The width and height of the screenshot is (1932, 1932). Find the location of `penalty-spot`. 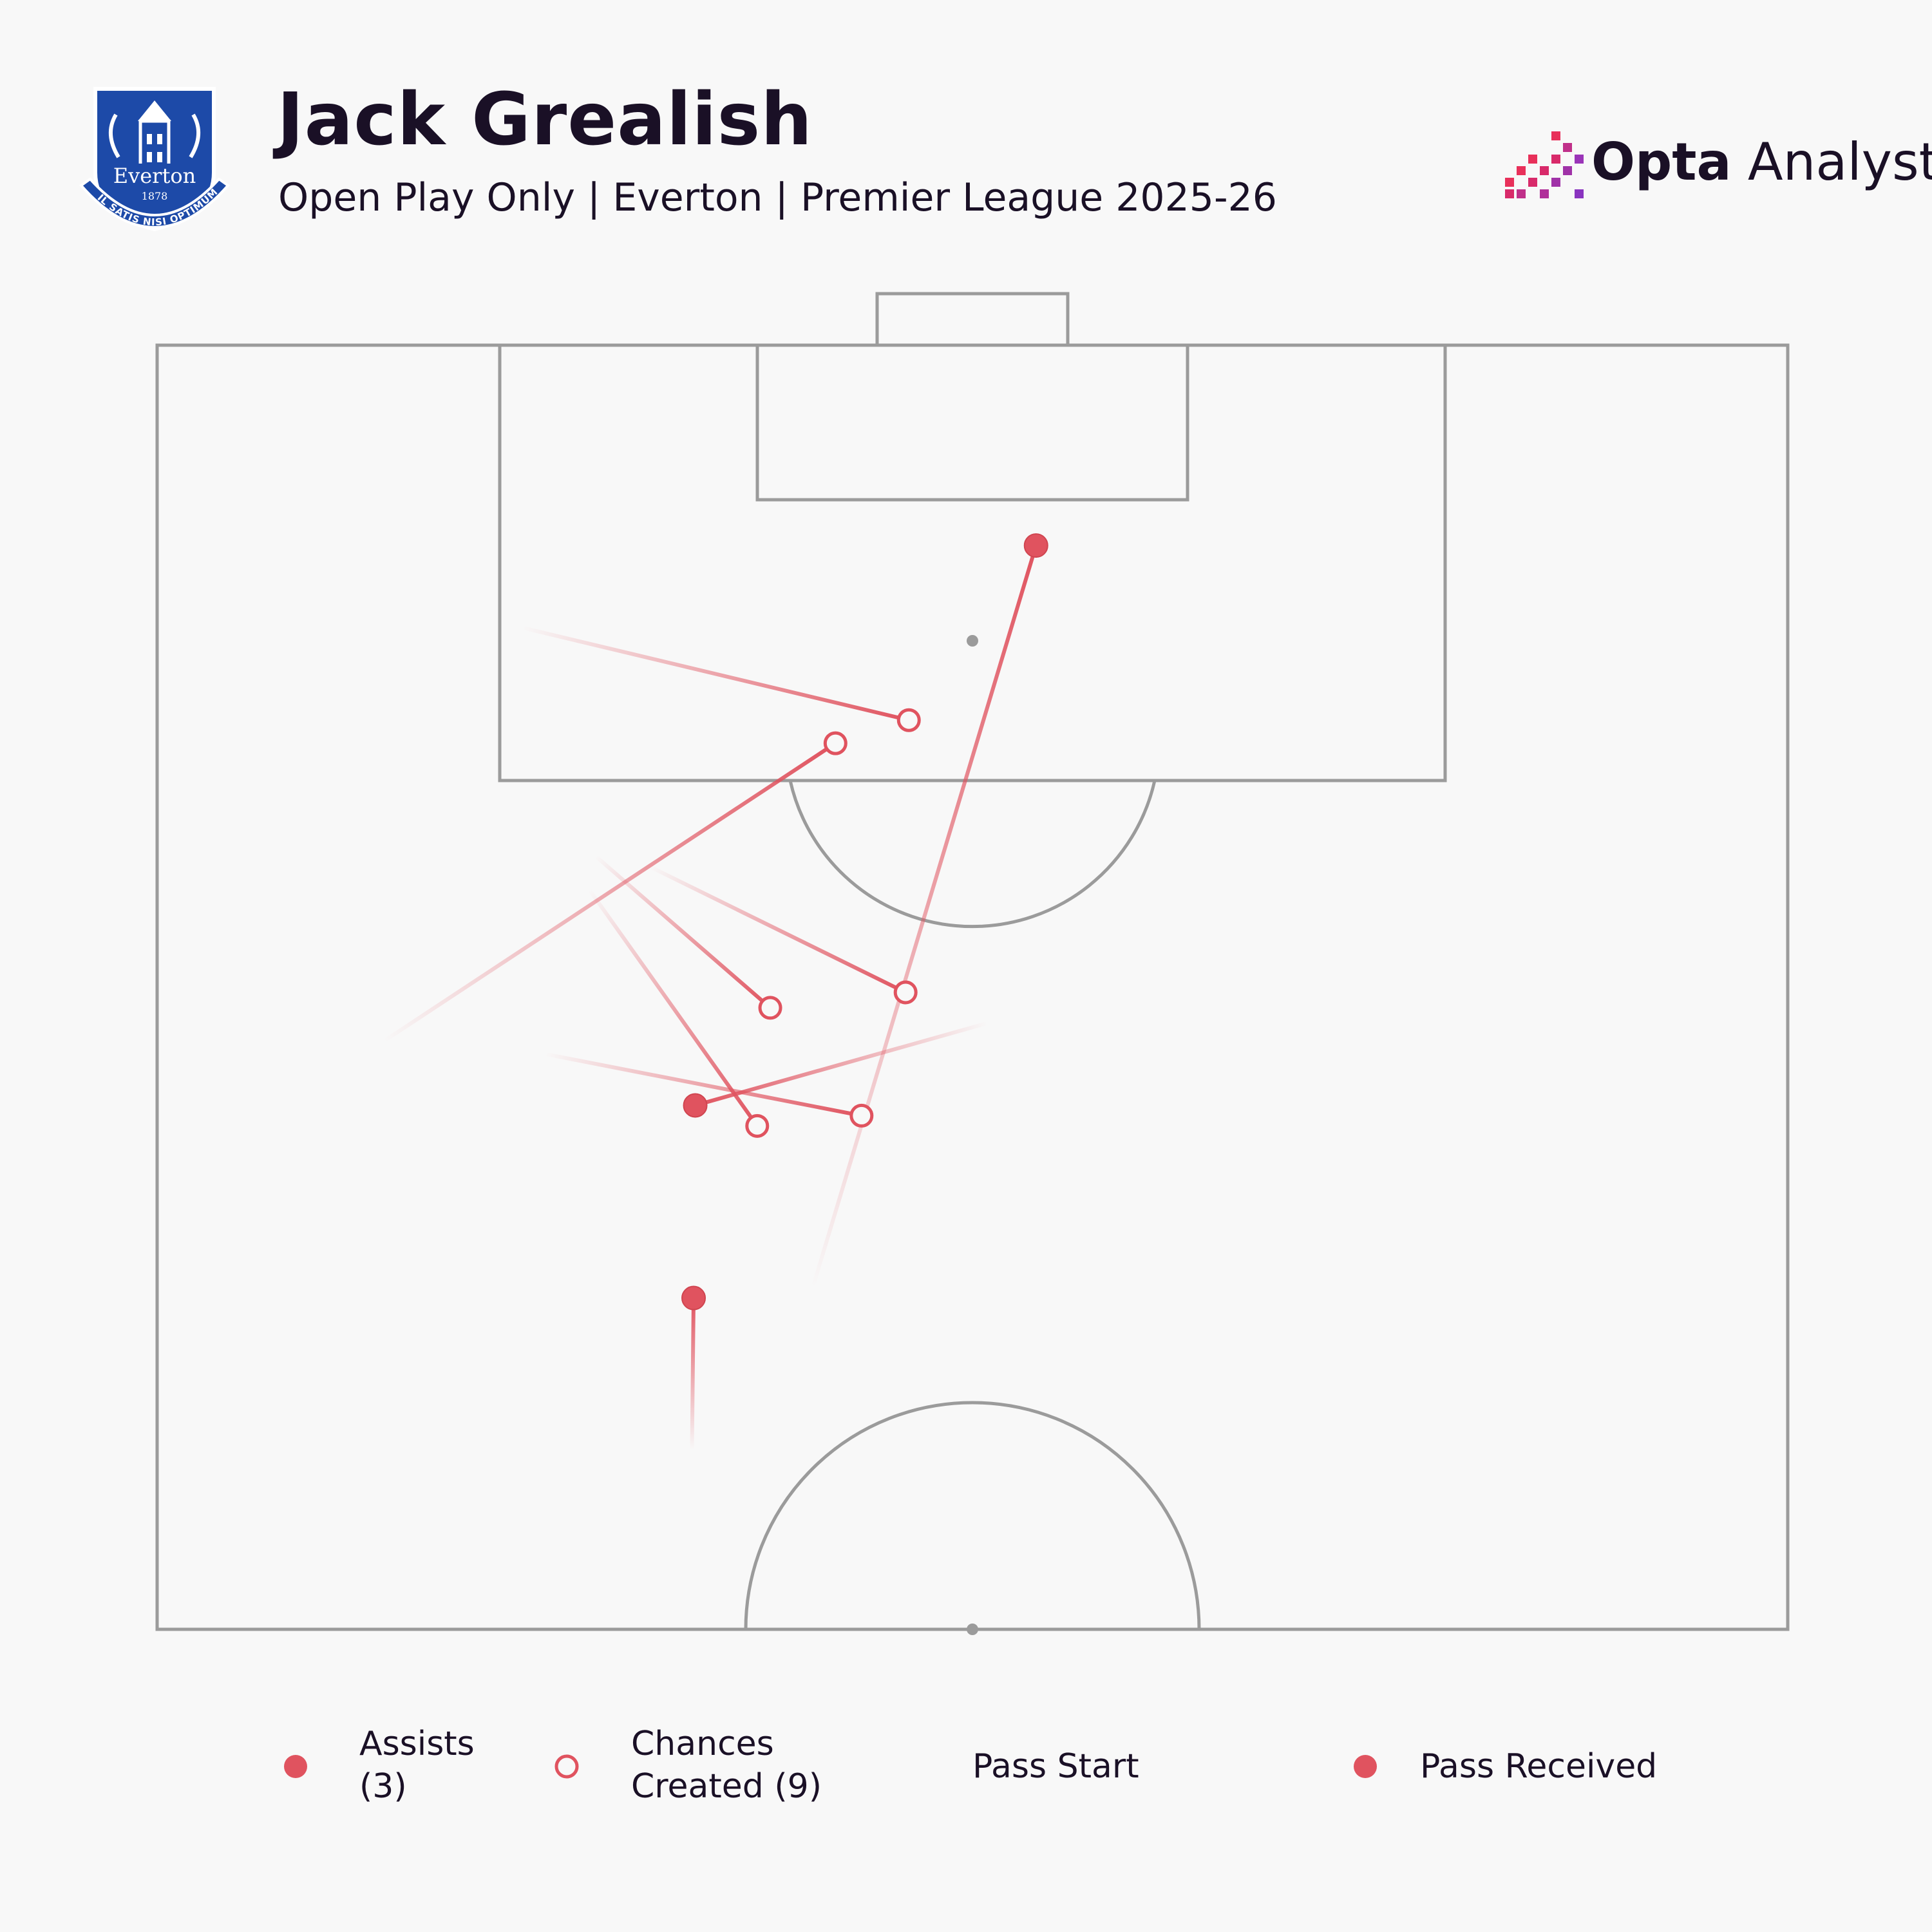

penalty-spot is located at coordinates (973, 641).